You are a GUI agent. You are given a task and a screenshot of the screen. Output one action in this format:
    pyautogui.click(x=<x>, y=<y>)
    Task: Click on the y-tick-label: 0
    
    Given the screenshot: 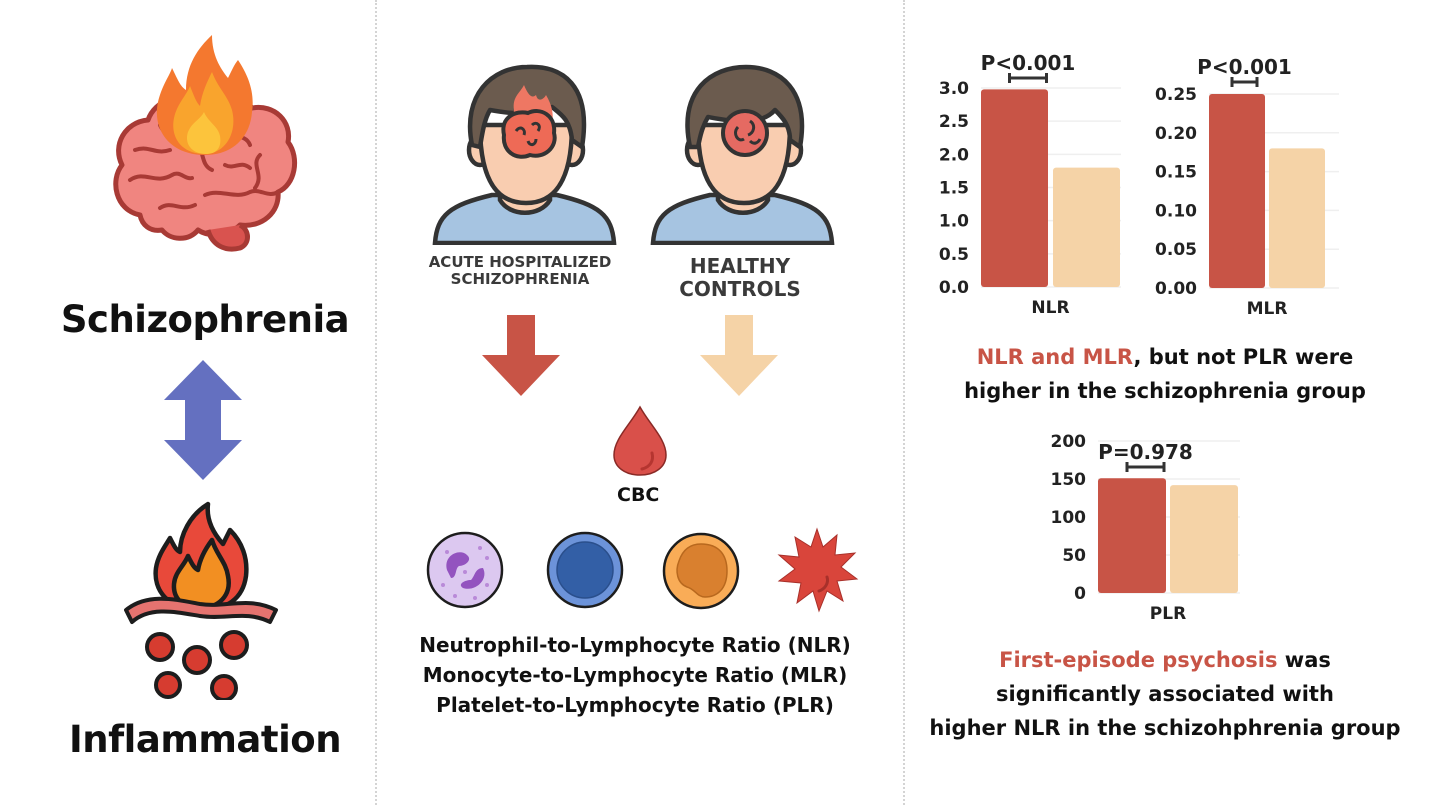 What is the action you would take?
    pyautogui.click(x=1080, y=594)
    